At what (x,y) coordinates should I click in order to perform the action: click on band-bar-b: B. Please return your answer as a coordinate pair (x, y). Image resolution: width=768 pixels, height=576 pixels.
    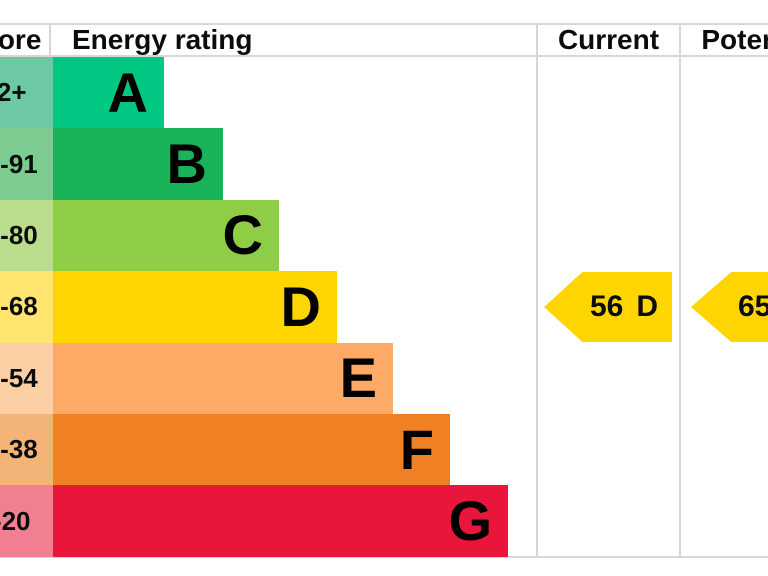
    Looking at the image, I should click on (138, 164).